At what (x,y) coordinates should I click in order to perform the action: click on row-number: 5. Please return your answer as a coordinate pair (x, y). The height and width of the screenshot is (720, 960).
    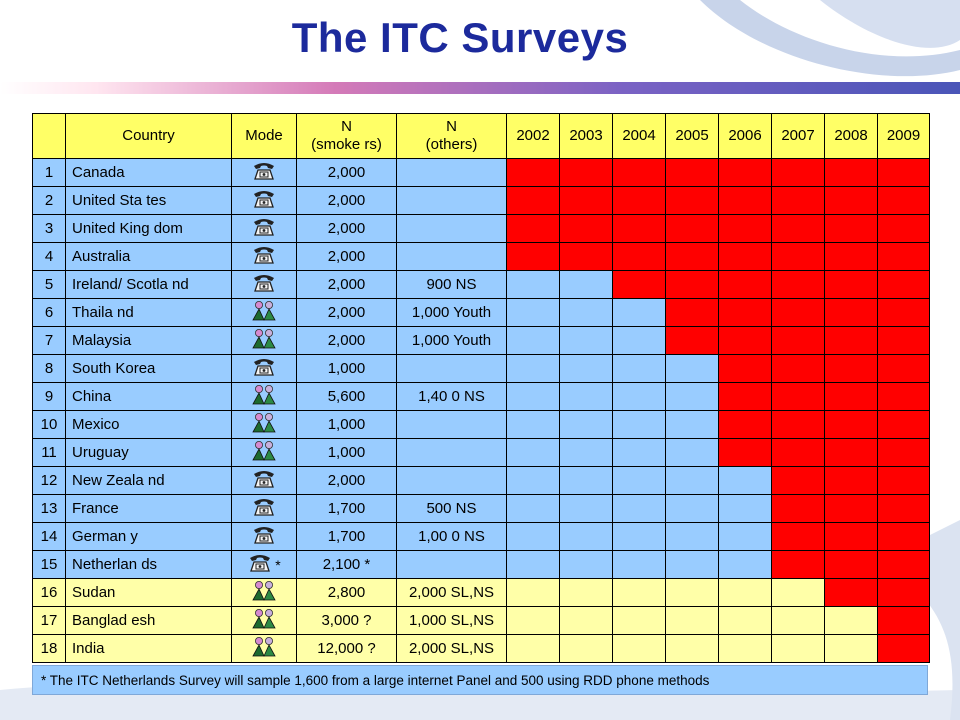
    Looking at the image, I should click on (49, 284).